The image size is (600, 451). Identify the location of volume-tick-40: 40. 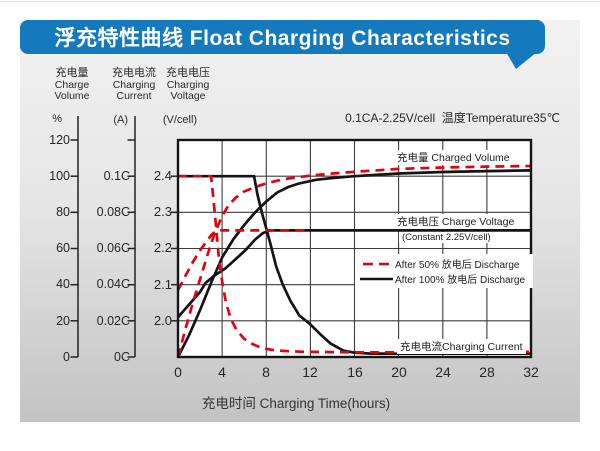
(63, 284).